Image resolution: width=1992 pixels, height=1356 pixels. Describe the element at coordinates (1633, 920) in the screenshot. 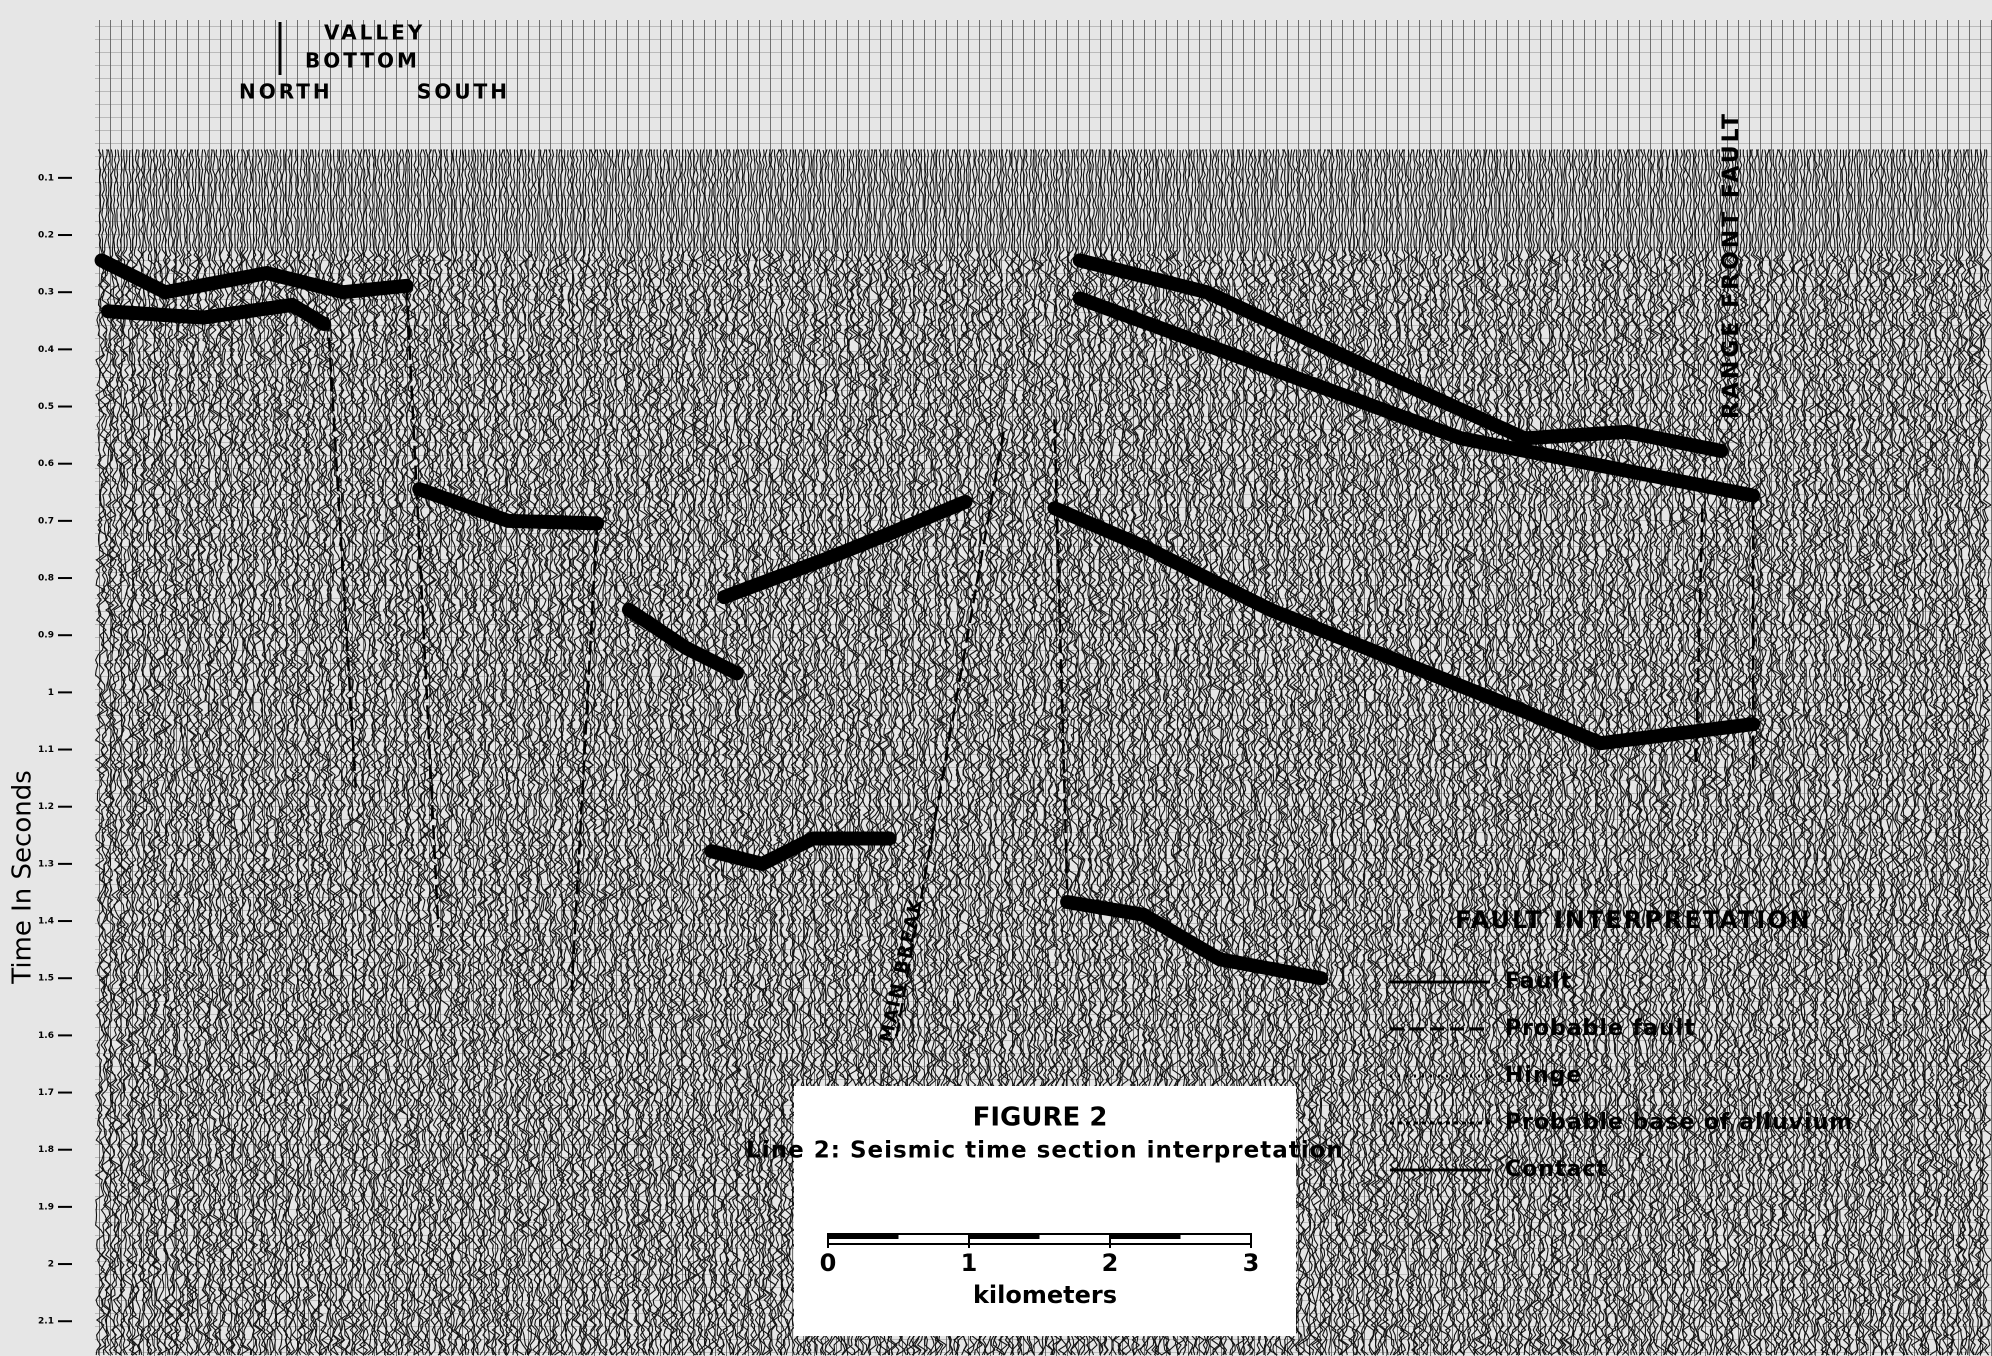

I see `legend-title: FAULT INTERPRETATION` at that location.